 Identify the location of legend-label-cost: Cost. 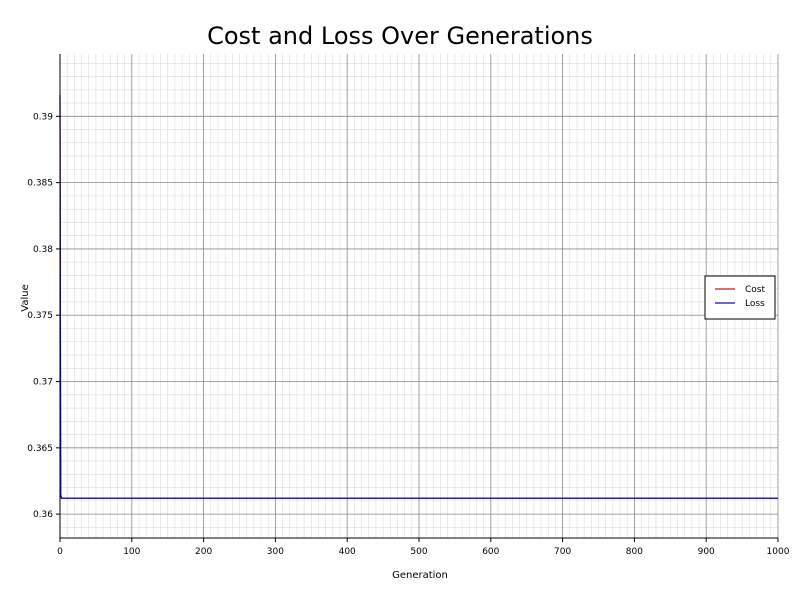
(755, 290).